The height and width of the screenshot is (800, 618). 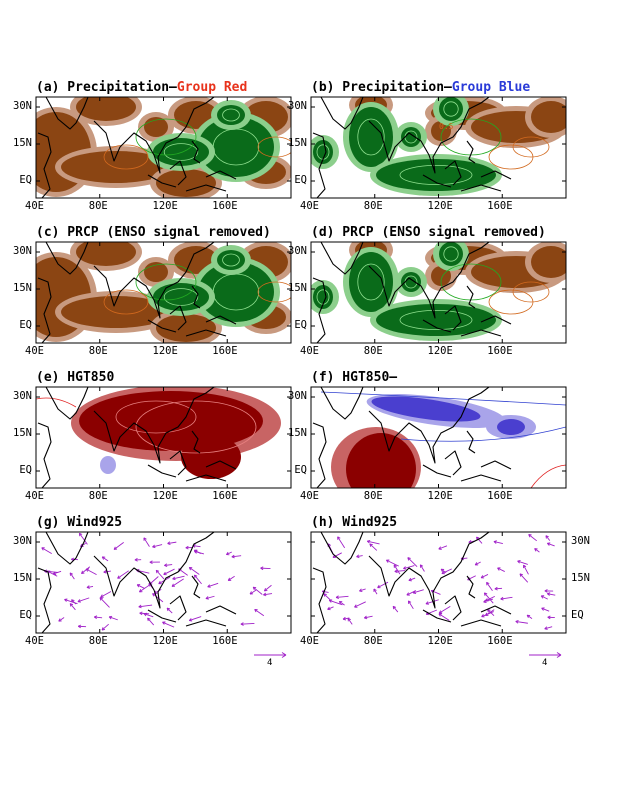 What do you see at coordinates (156, 417) in the screenshot?
I see `hgt-contour` at bounding box center [156, 417].